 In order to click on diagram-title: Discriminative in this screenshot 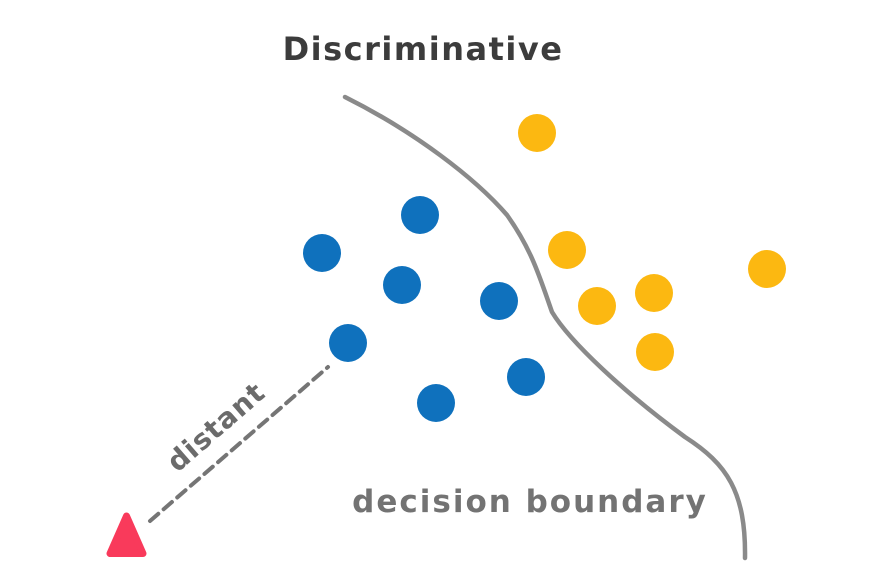, I will do `click(423, 49)`.